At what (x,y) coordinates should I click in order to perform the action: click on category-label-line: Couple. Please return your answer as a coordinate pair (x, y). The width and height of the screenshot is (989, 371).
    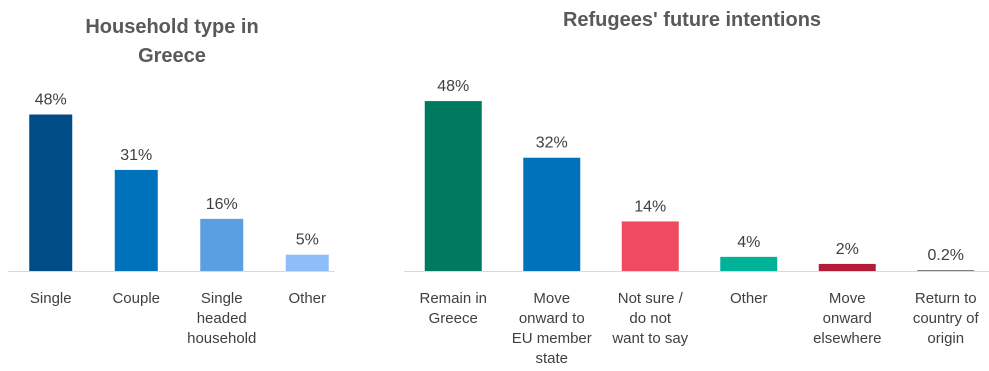
    Looking at the image, I should click on (136, 298).